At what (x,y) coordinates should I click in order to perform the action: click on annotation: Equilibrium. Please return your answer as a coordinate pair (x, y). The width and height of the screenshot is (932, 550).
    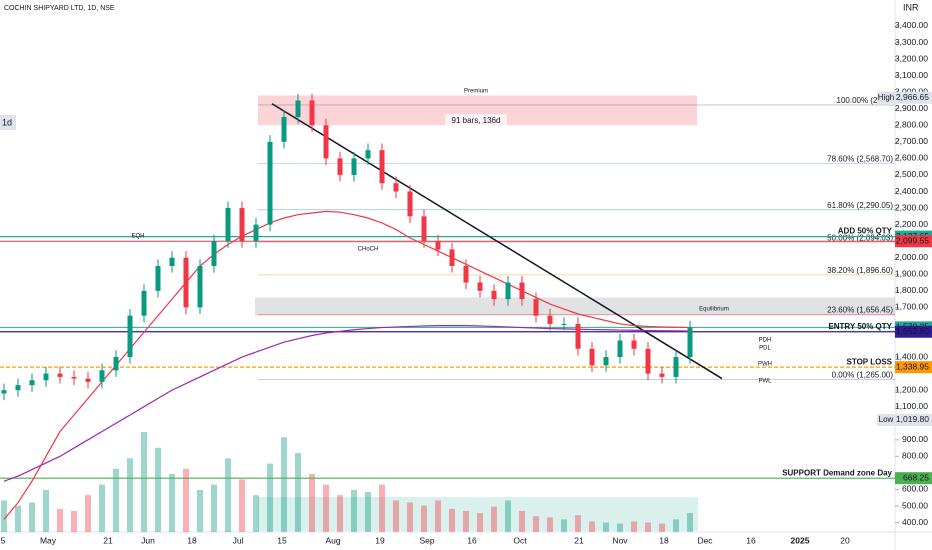
    Looking at the image, I should click on (714, 310).